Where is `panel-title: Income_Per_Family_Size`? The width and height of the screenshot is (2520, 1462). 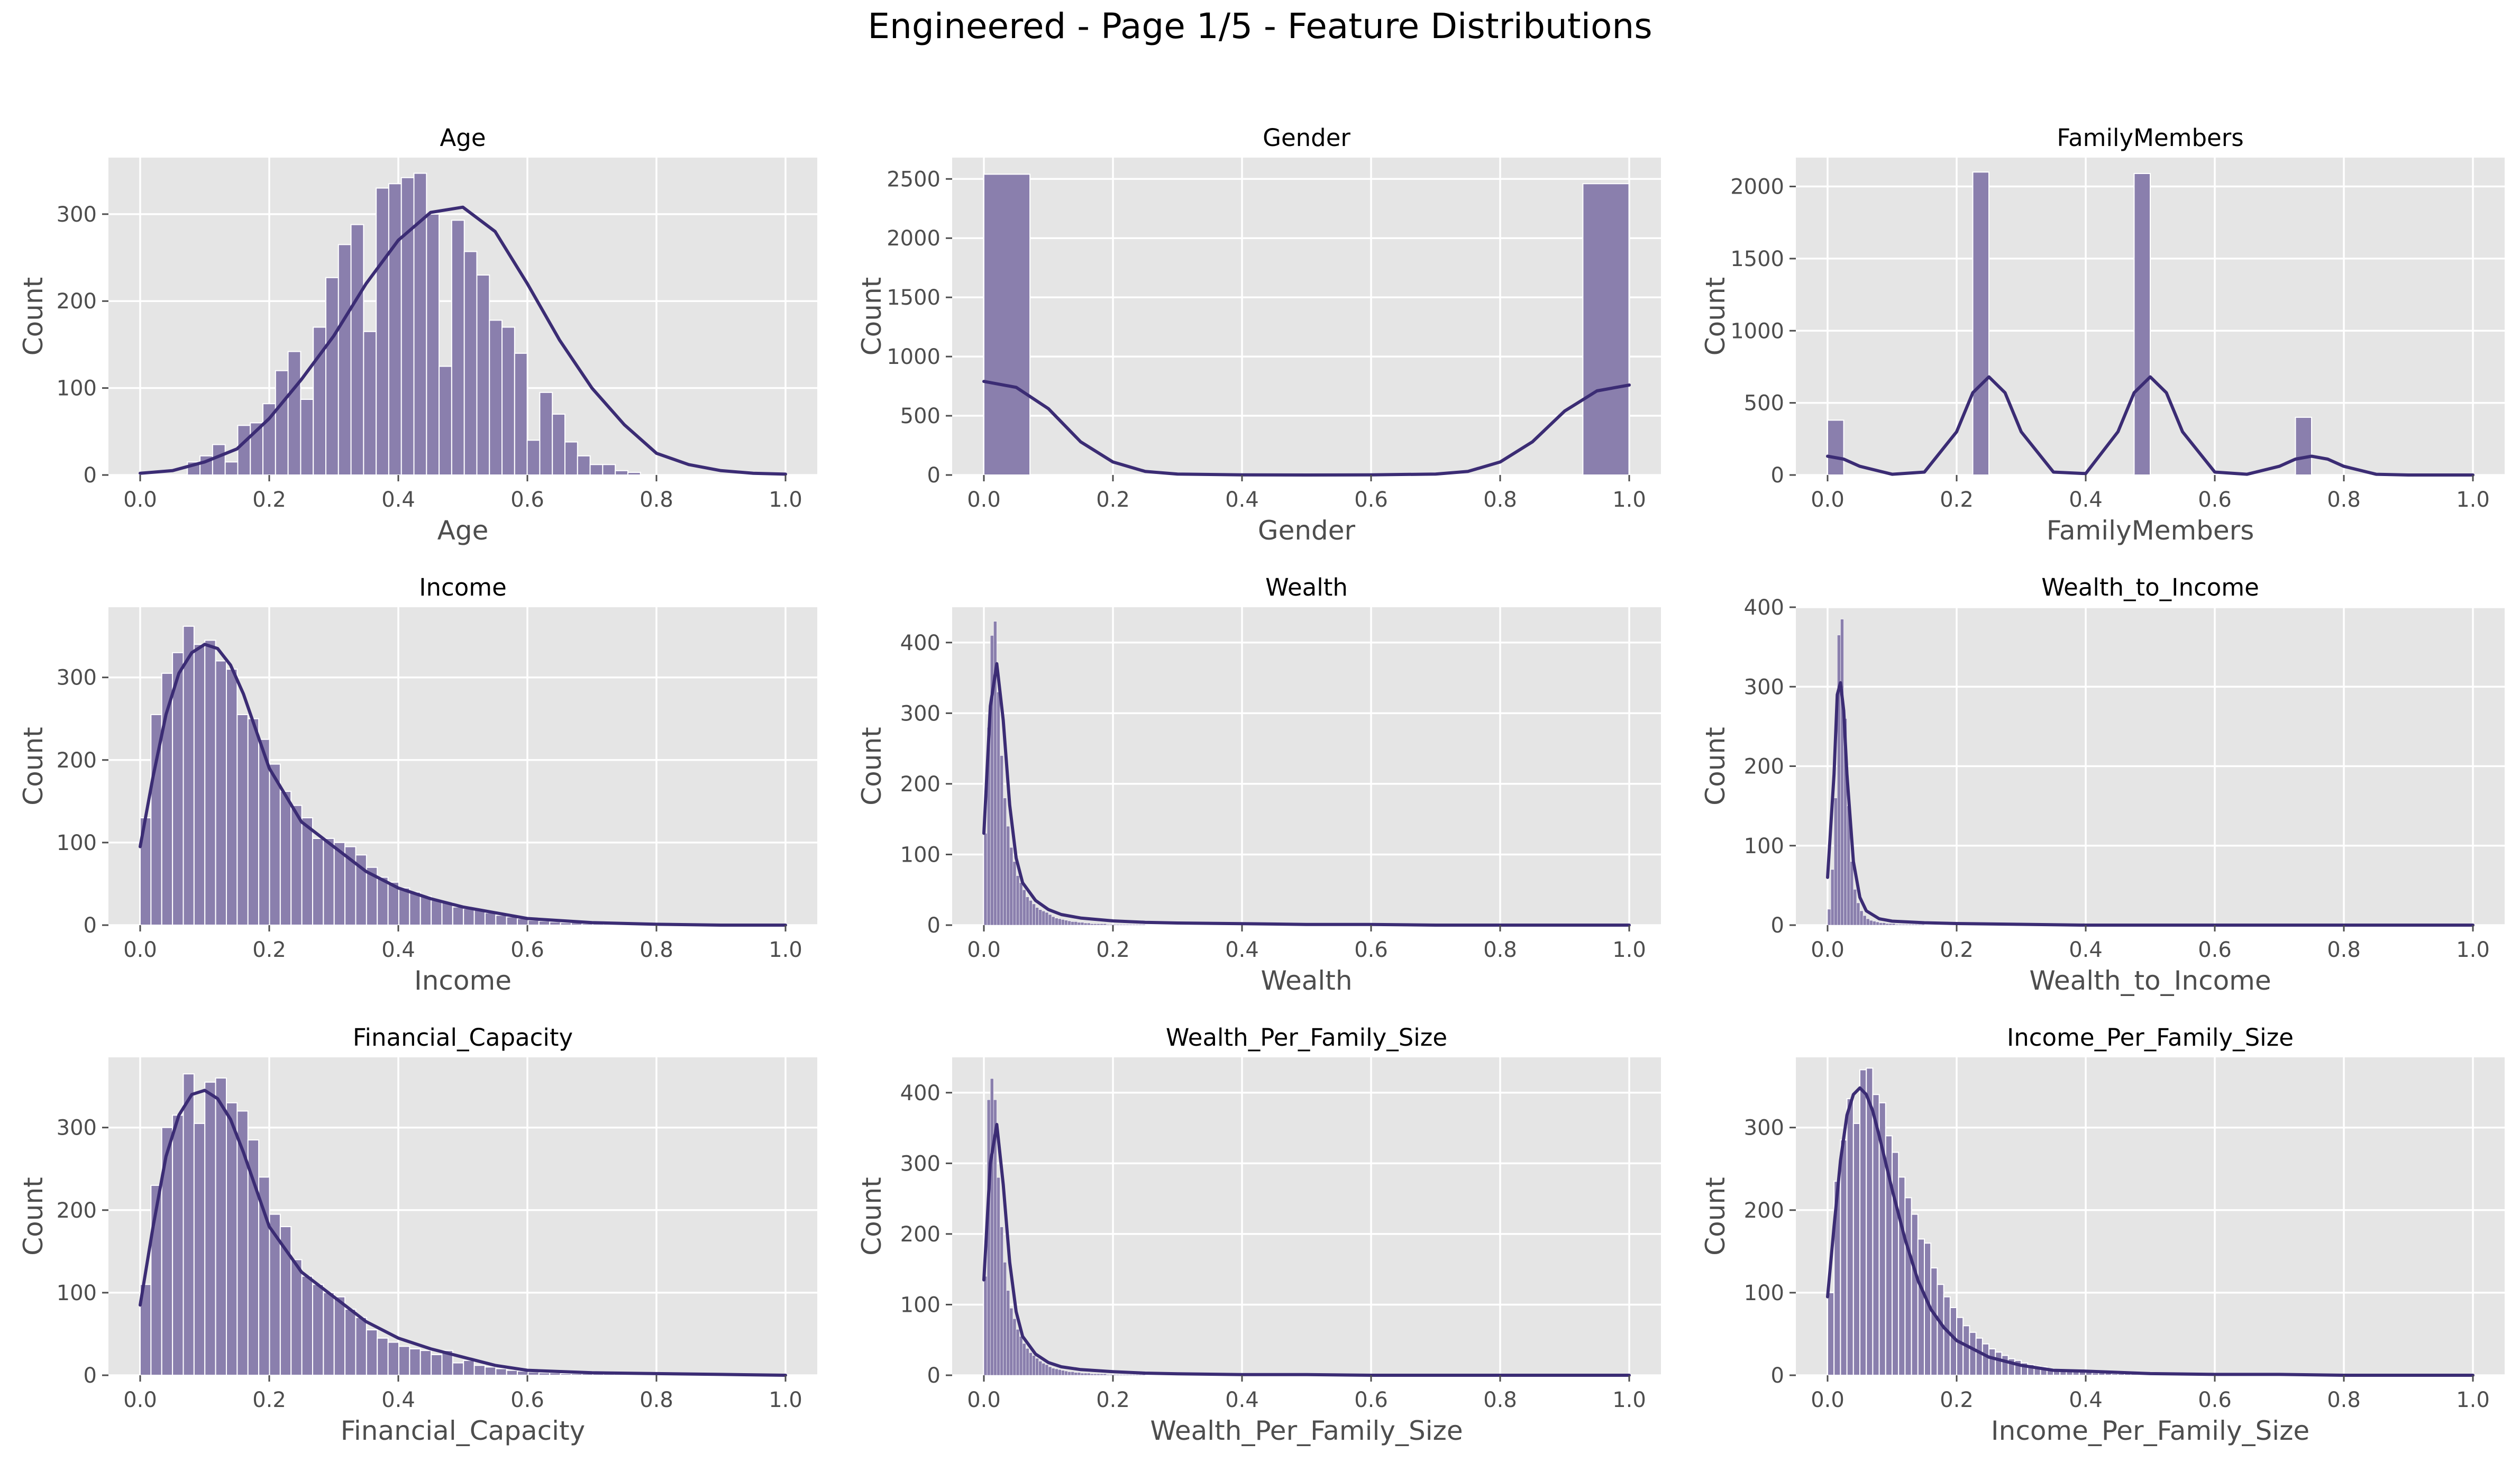 panel-title: Income_Per_Family_Size is located at coordinates (2150, 1038).